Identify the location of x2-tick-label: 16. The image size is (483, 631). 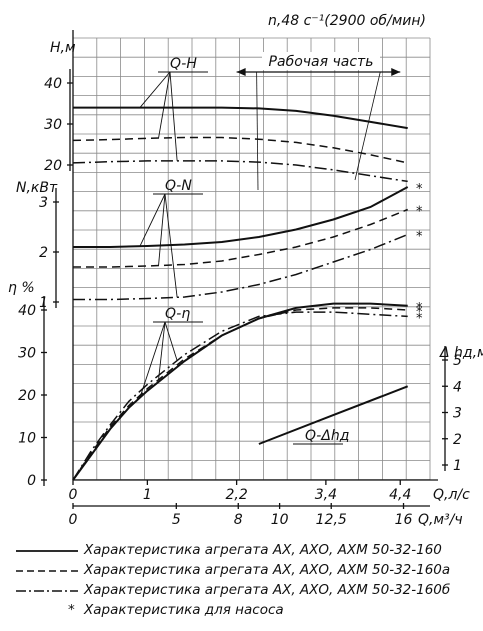
(404, 520).